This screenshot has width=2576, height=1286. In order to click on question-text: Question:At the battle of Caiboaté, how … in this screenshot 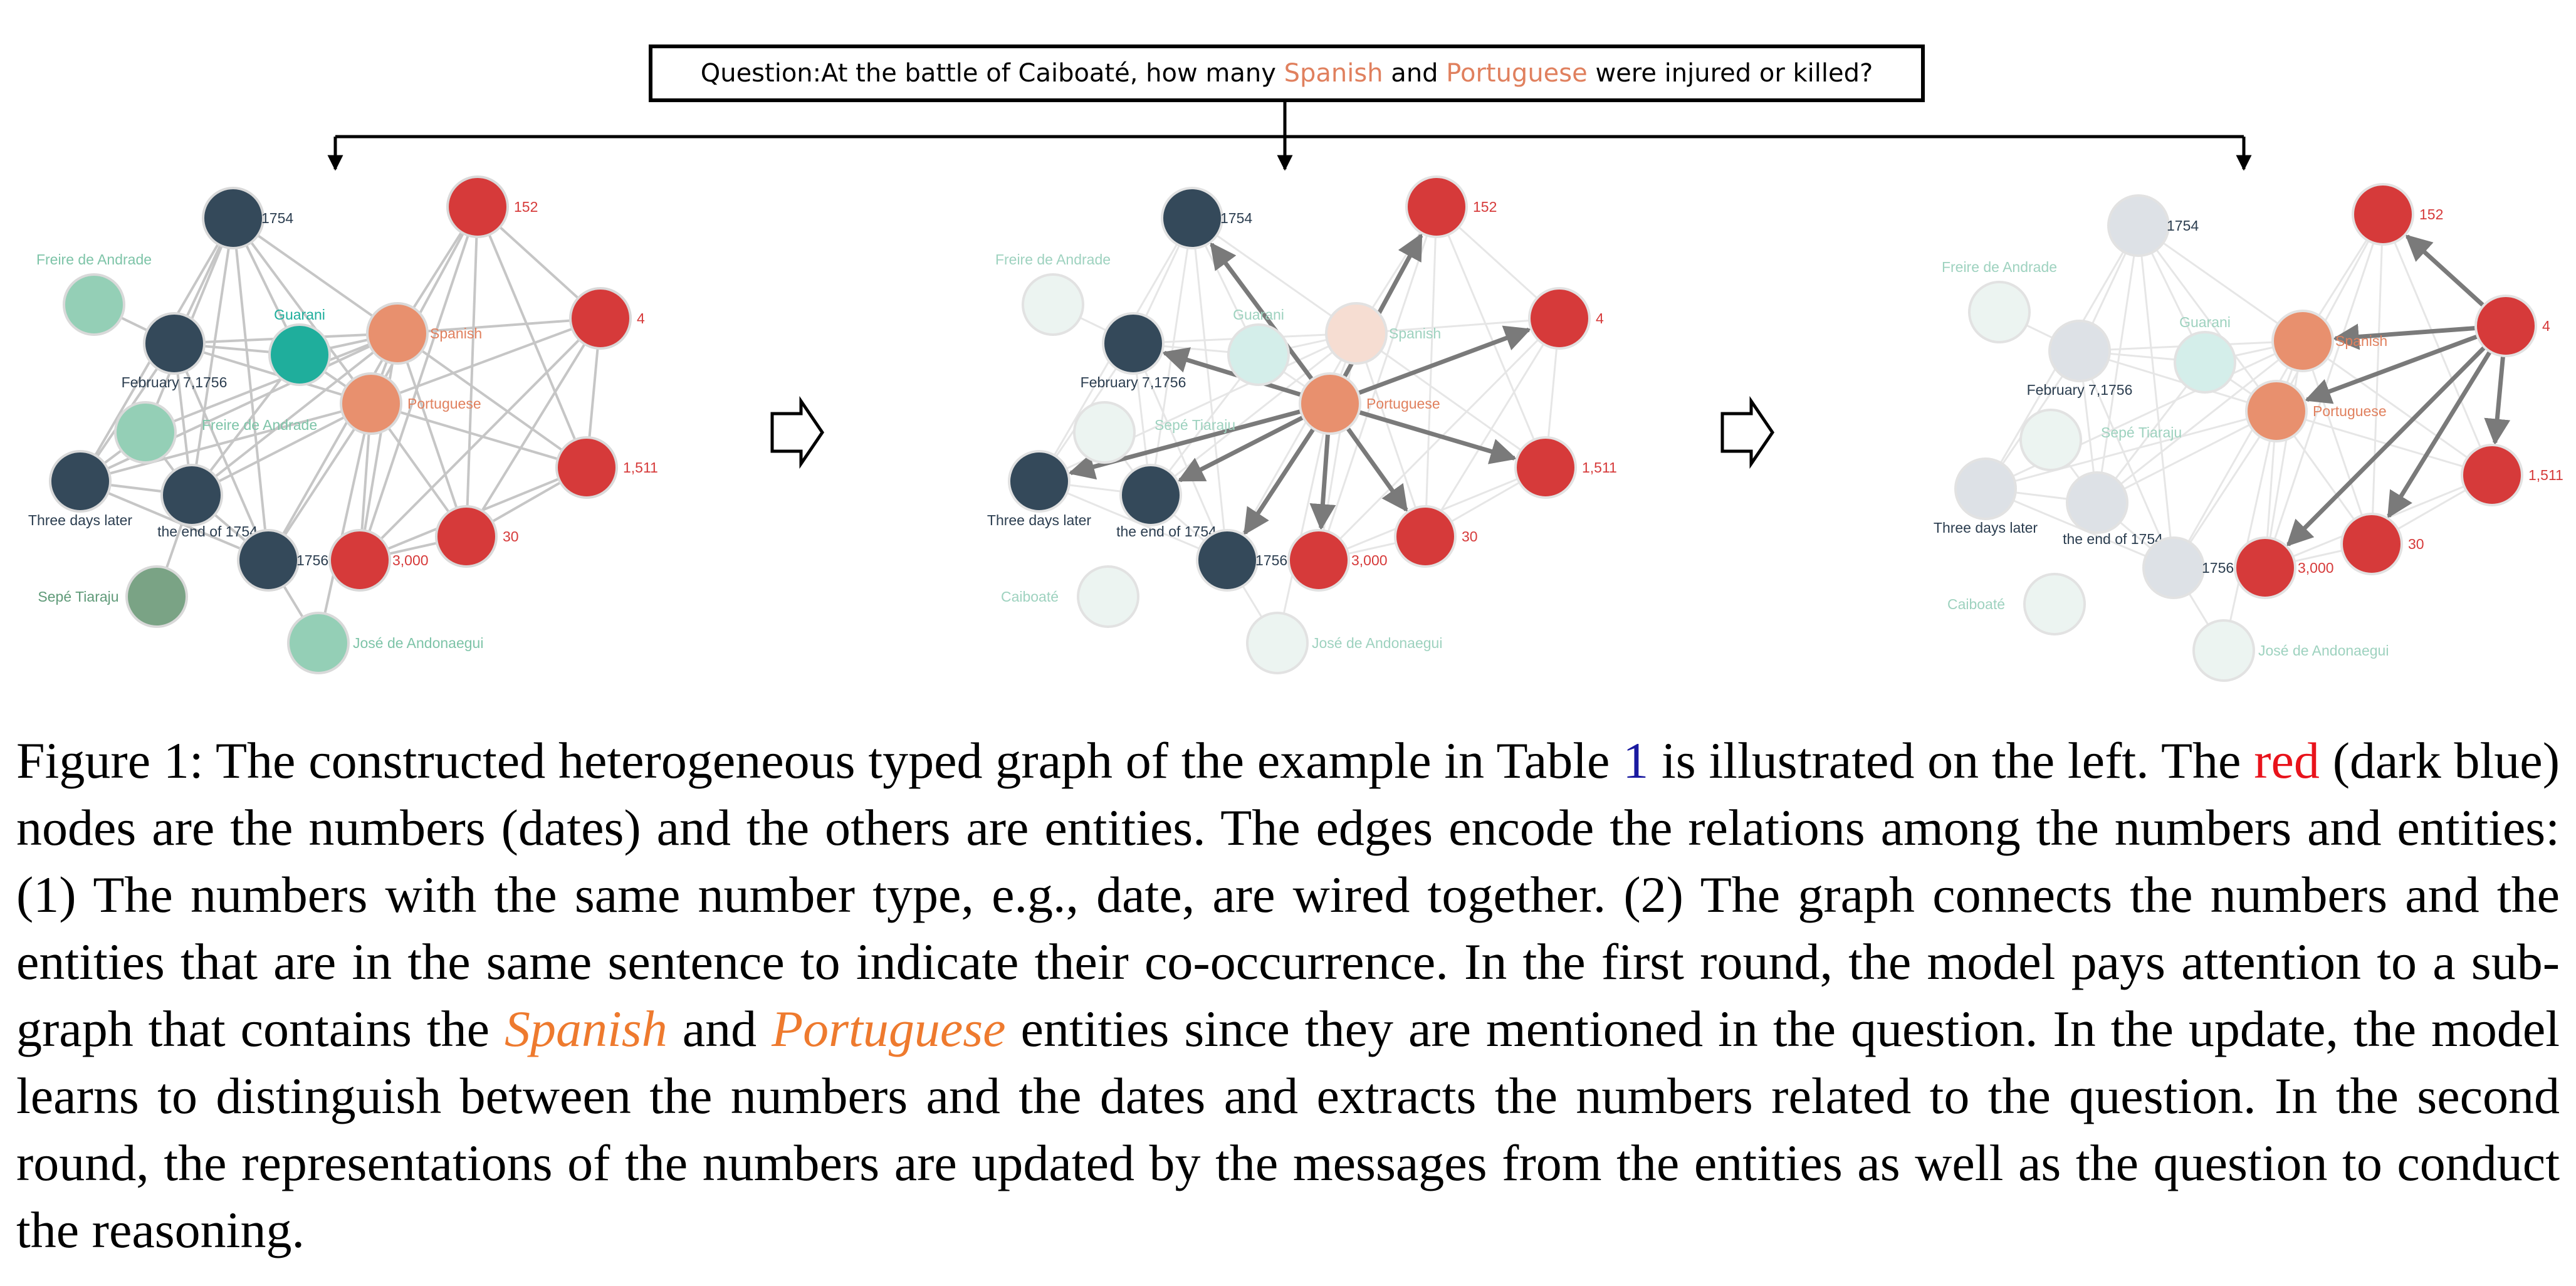, I will do `click(1287, 73)`.